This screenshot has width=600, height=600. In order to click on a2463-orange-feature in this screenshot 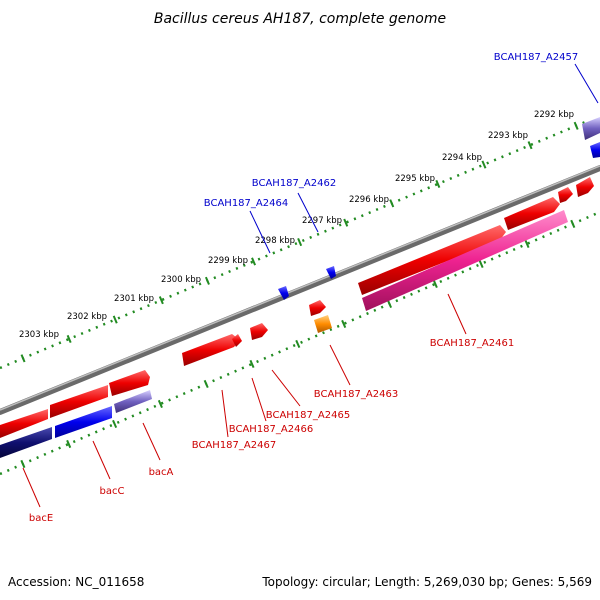, I will do `click(323, 324)`.